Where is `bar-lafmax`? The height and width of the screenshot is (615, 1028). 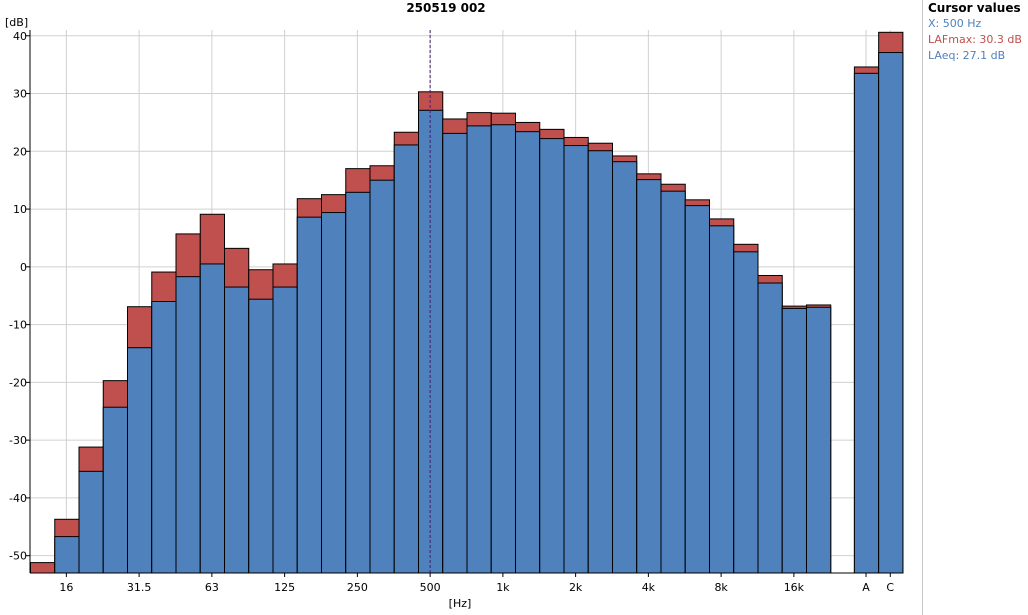
bar-lafmax is located at coordinates (43, 568).